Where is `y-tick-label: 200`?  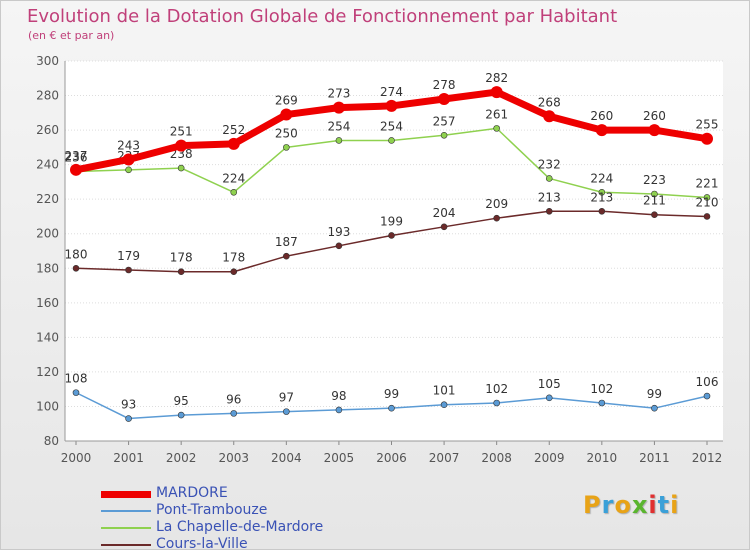 y-tick-label: 200 is located at coordinates (47, 234).